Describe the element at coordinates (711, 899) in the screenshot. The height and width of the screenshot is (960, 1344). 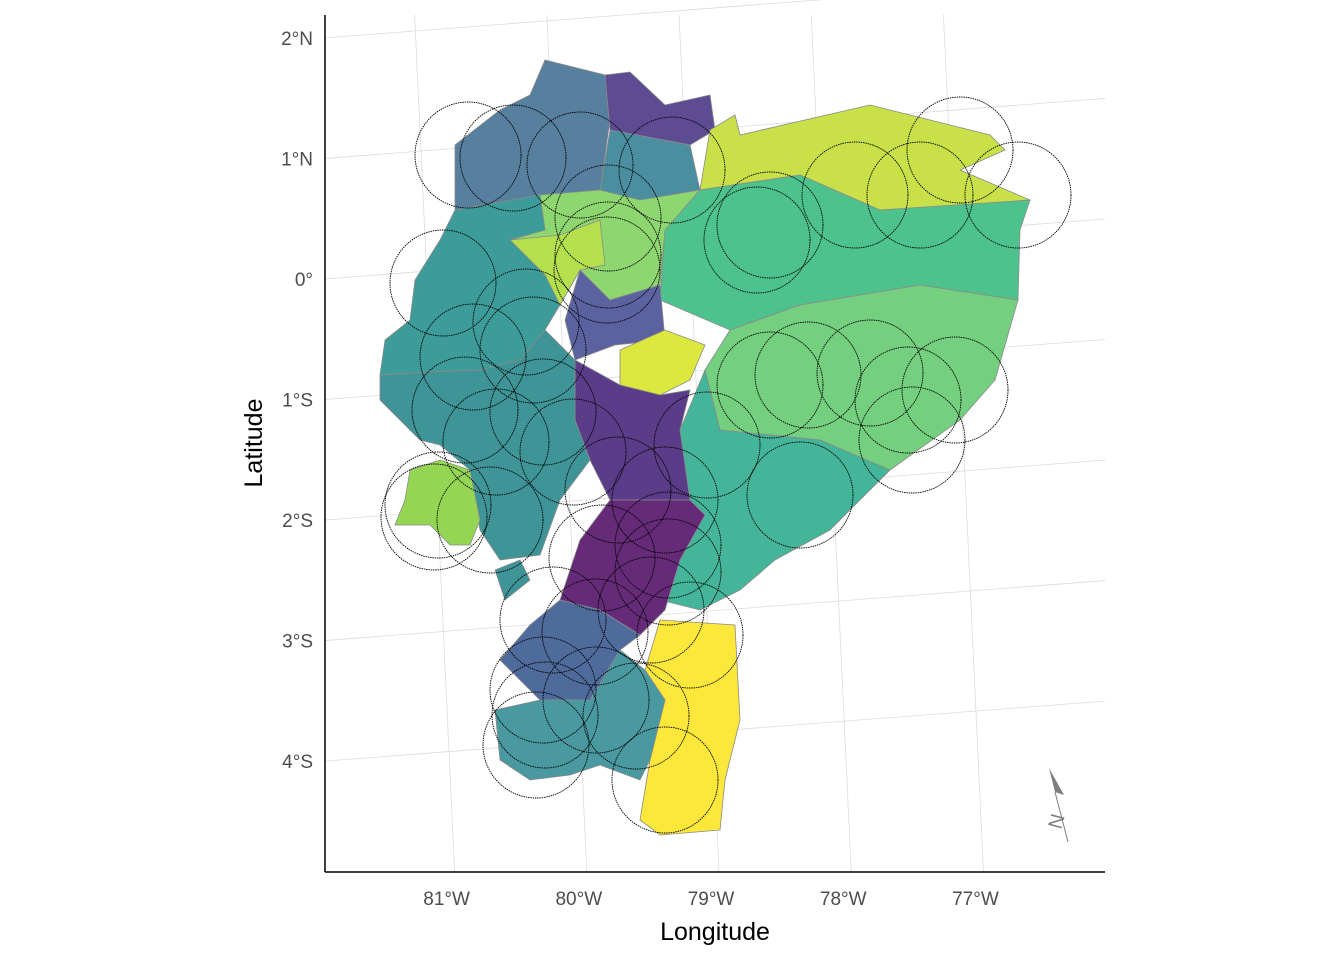
I see `x-tick-label: 79°W` at that location.